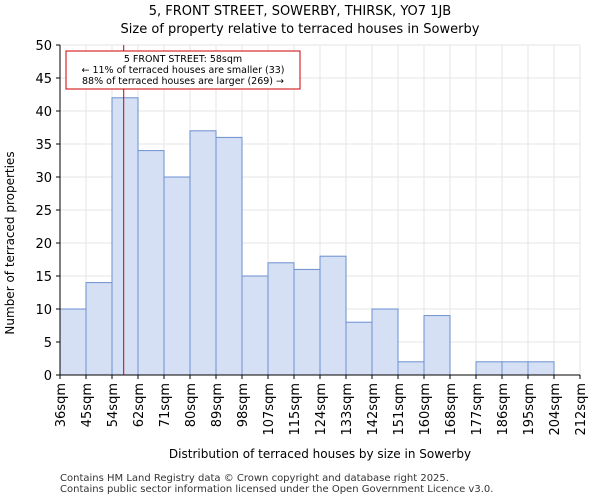 The width and height of the screenshot is (600, 500). Describe the element at coordinates (321, 409) in the screenshot. I see `x-tick-label: 124sqm` at that location.